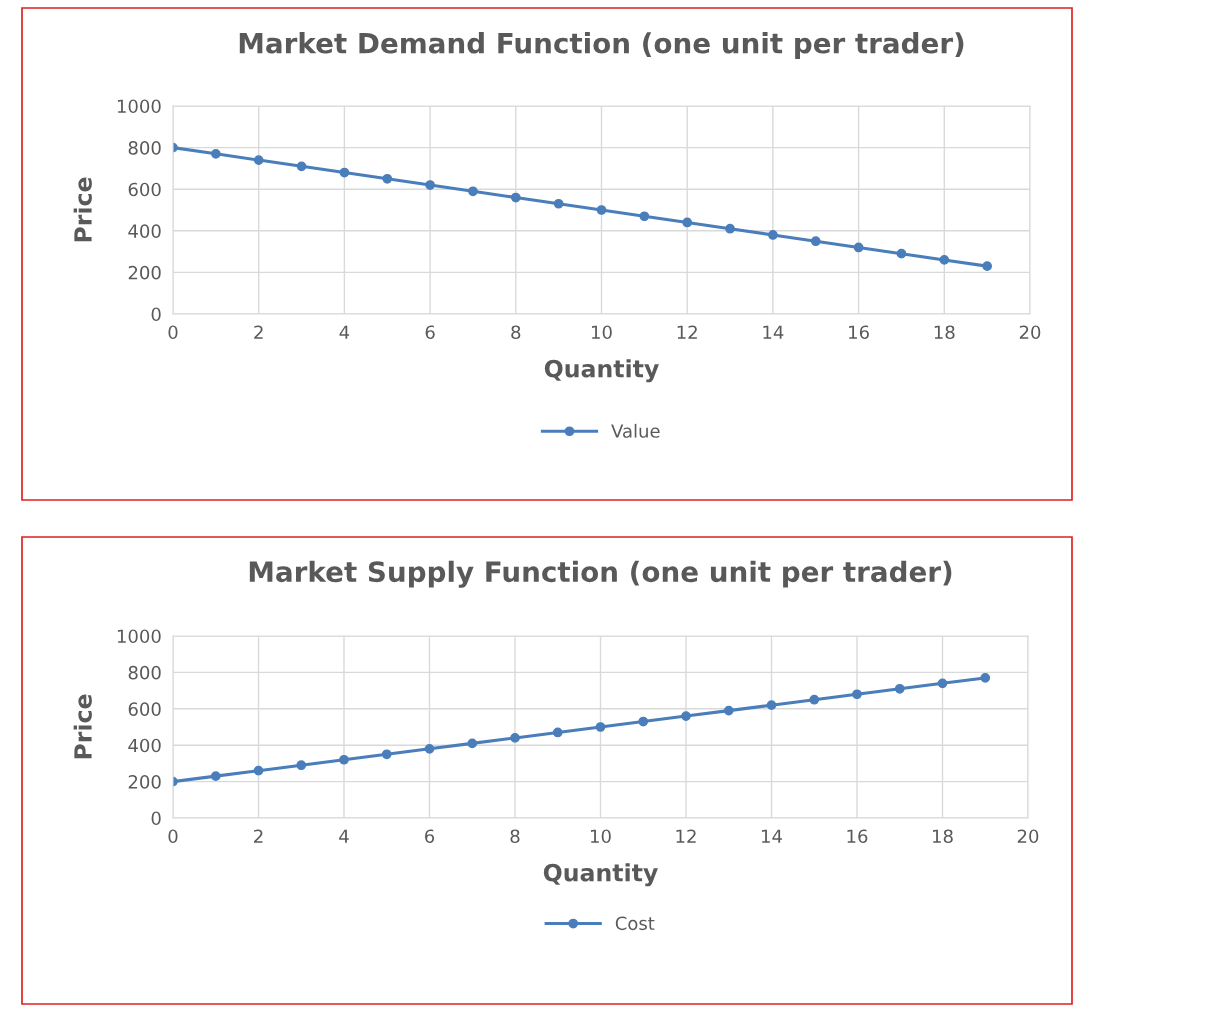  Describe the element at coordinates (635, 430) in the screenshot. I see `legend-label: Value` at that location.